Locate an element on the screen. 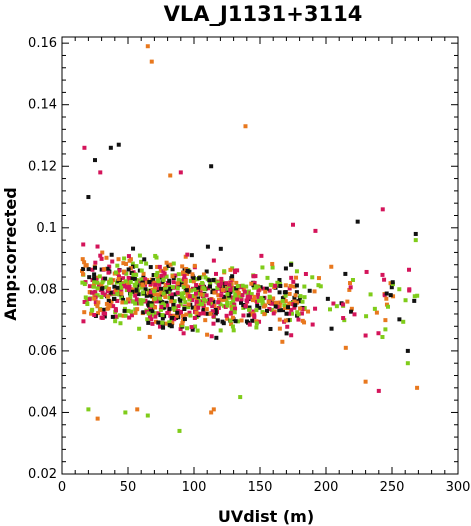  y-tick-label: 0.14 is located at coordinates (42, 105).